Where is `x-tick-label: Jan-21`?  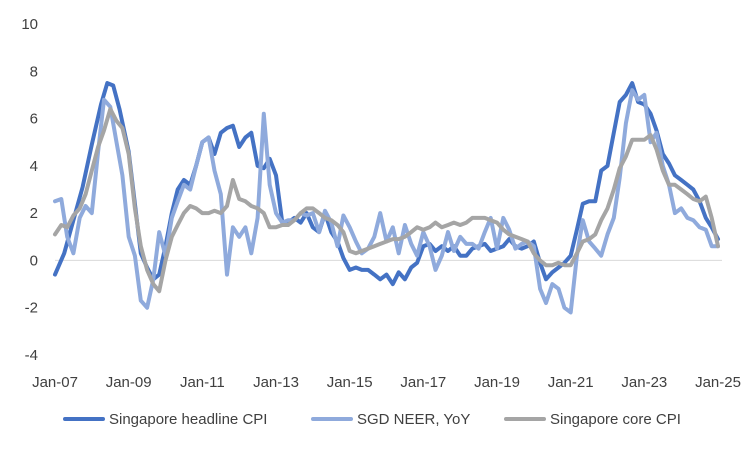 x-tick-label: Jan-21 is located at coordinates (571, 382).